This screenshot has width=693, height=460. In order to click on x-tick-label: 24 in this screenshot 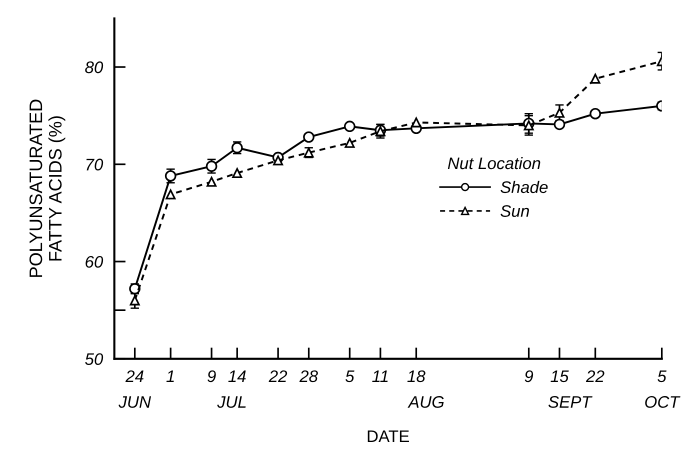, I will do `click(134, 376)`.